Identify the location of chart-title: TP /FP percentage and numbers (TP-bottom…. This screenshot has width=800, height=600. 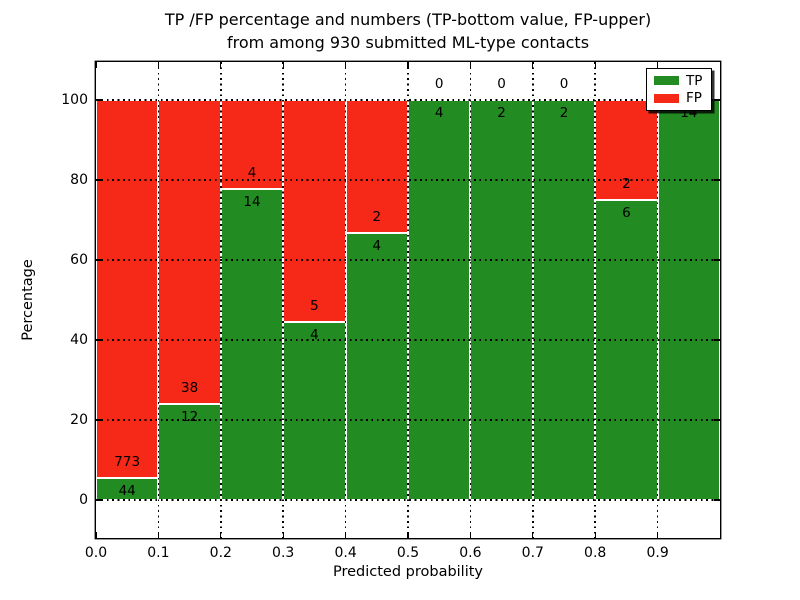
(408, 31).